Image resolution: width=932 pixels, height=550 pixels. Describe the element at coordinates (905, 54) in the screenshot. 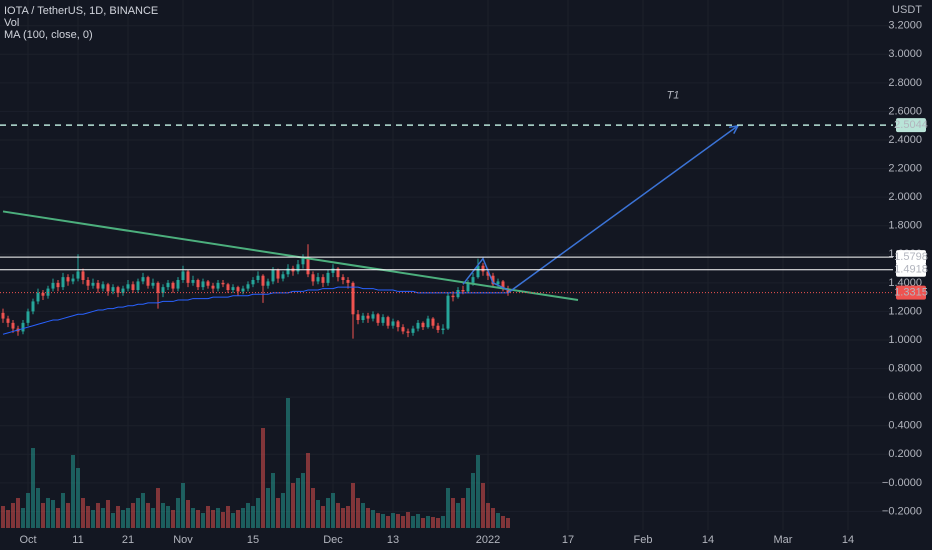

I see `y-tick-label: 3.0000` at that location.